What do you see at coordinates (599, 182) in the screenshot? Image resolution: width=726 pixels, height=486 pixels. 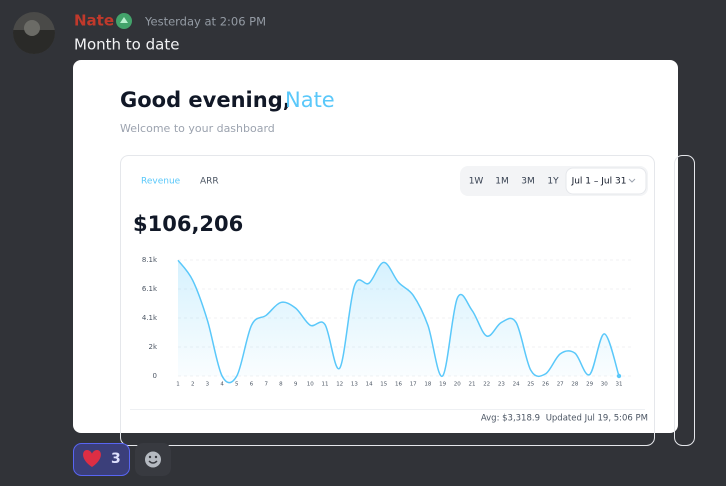 I see `range-label: Jul 1 – Jul 31` at bounding box center [599, 182].